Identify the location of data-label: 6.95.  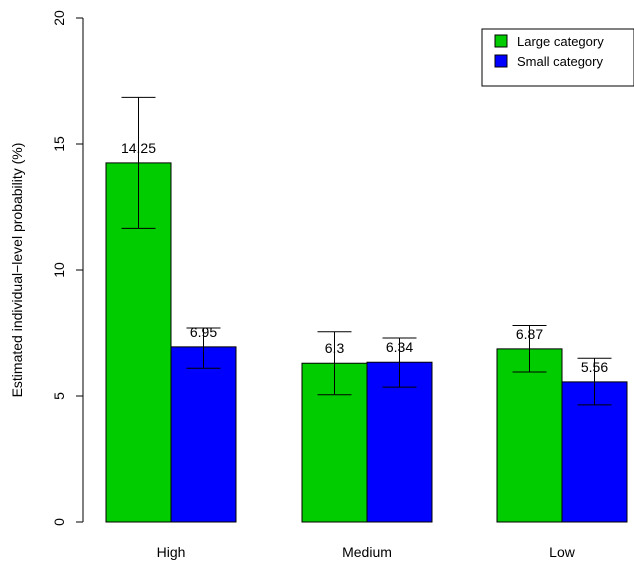
(203, 332).